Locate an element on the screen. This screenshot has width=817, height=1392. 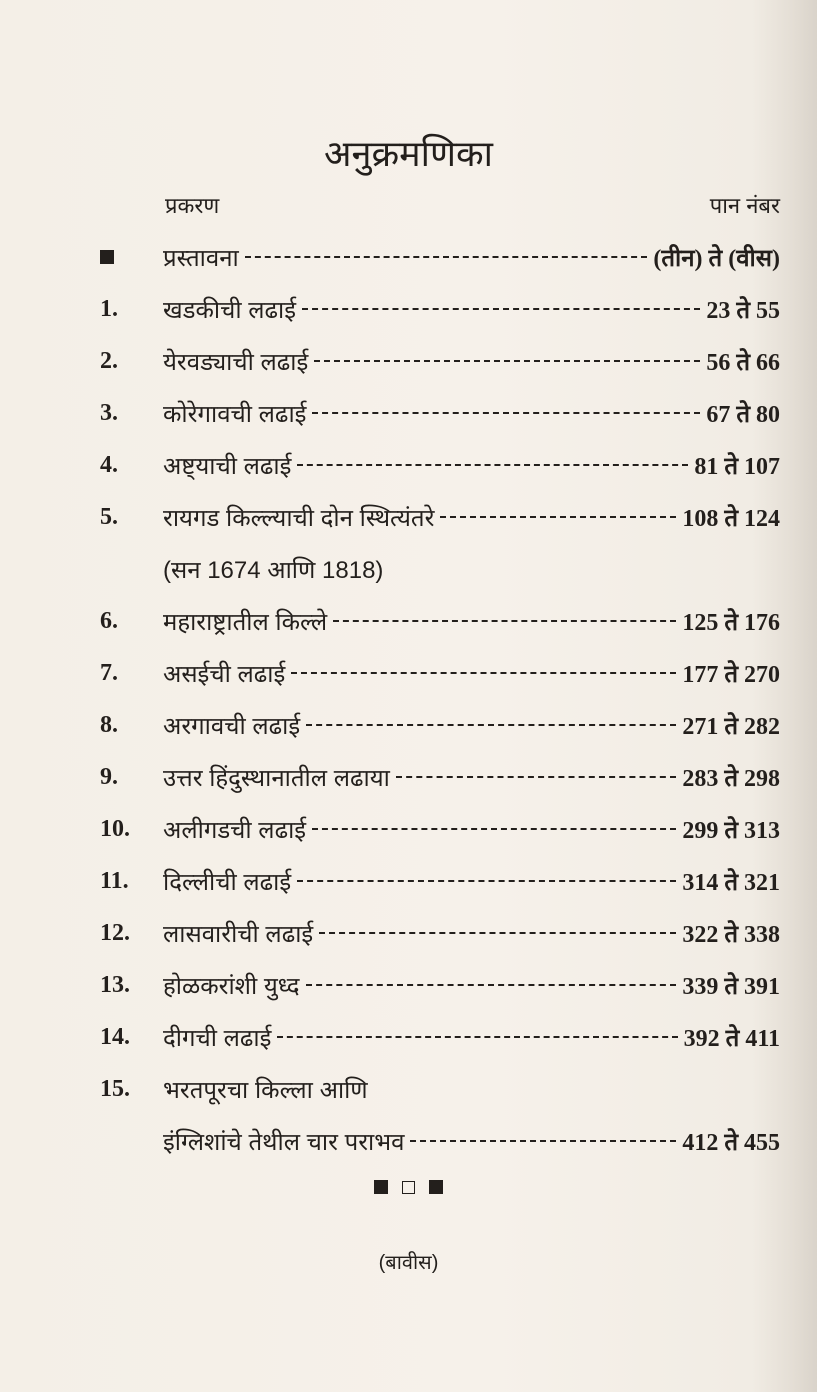
entry-title: प्रस्तावना is located at coordinates (201, 258).